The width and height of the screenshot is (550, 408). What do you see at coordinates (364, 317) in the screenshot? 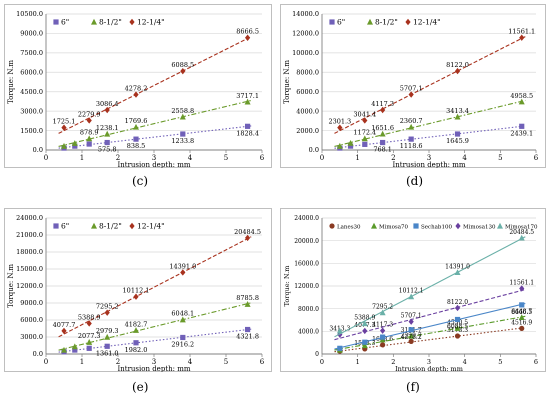
I see `data-label: 5388.9` at bounding box center [364, 317].